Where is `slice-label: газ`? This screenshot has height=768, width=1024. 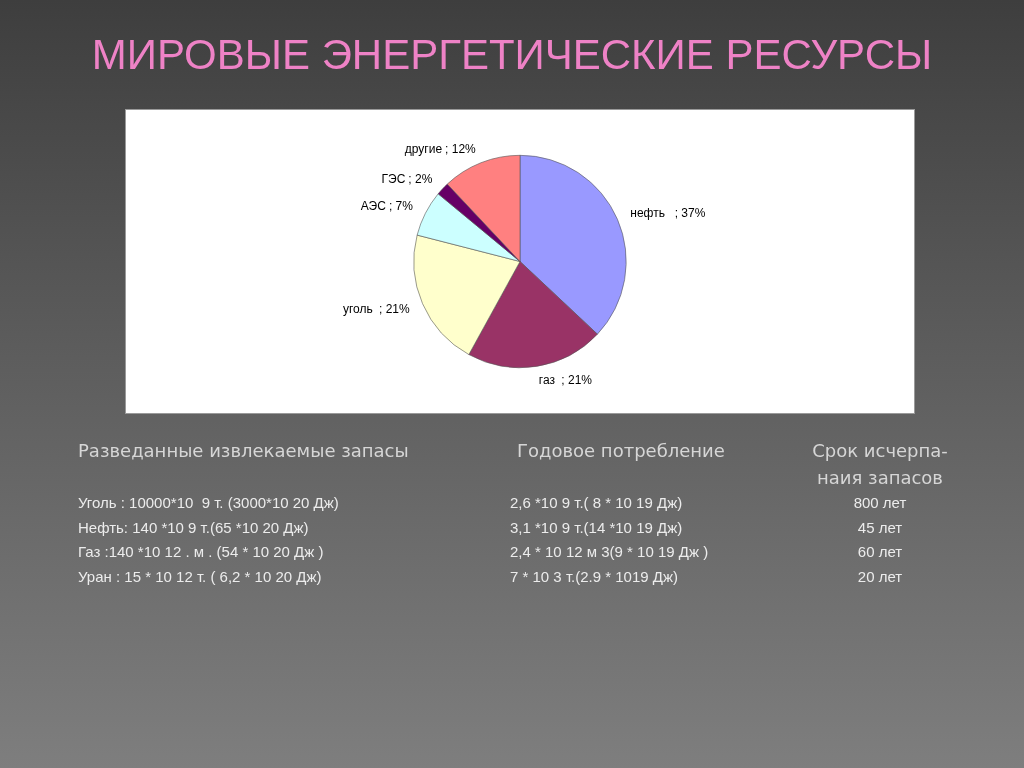
slice-label: газ is located at coordinates (547, 379).